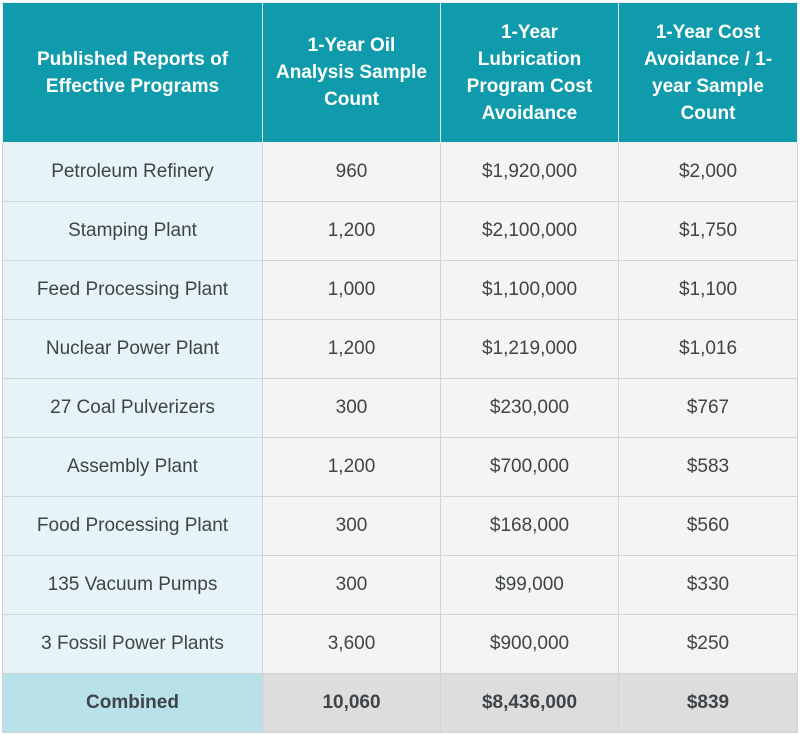 This screenshot has width=800, height=735. I want to click on avoidance-per-sample: $560, so click(708, 526).